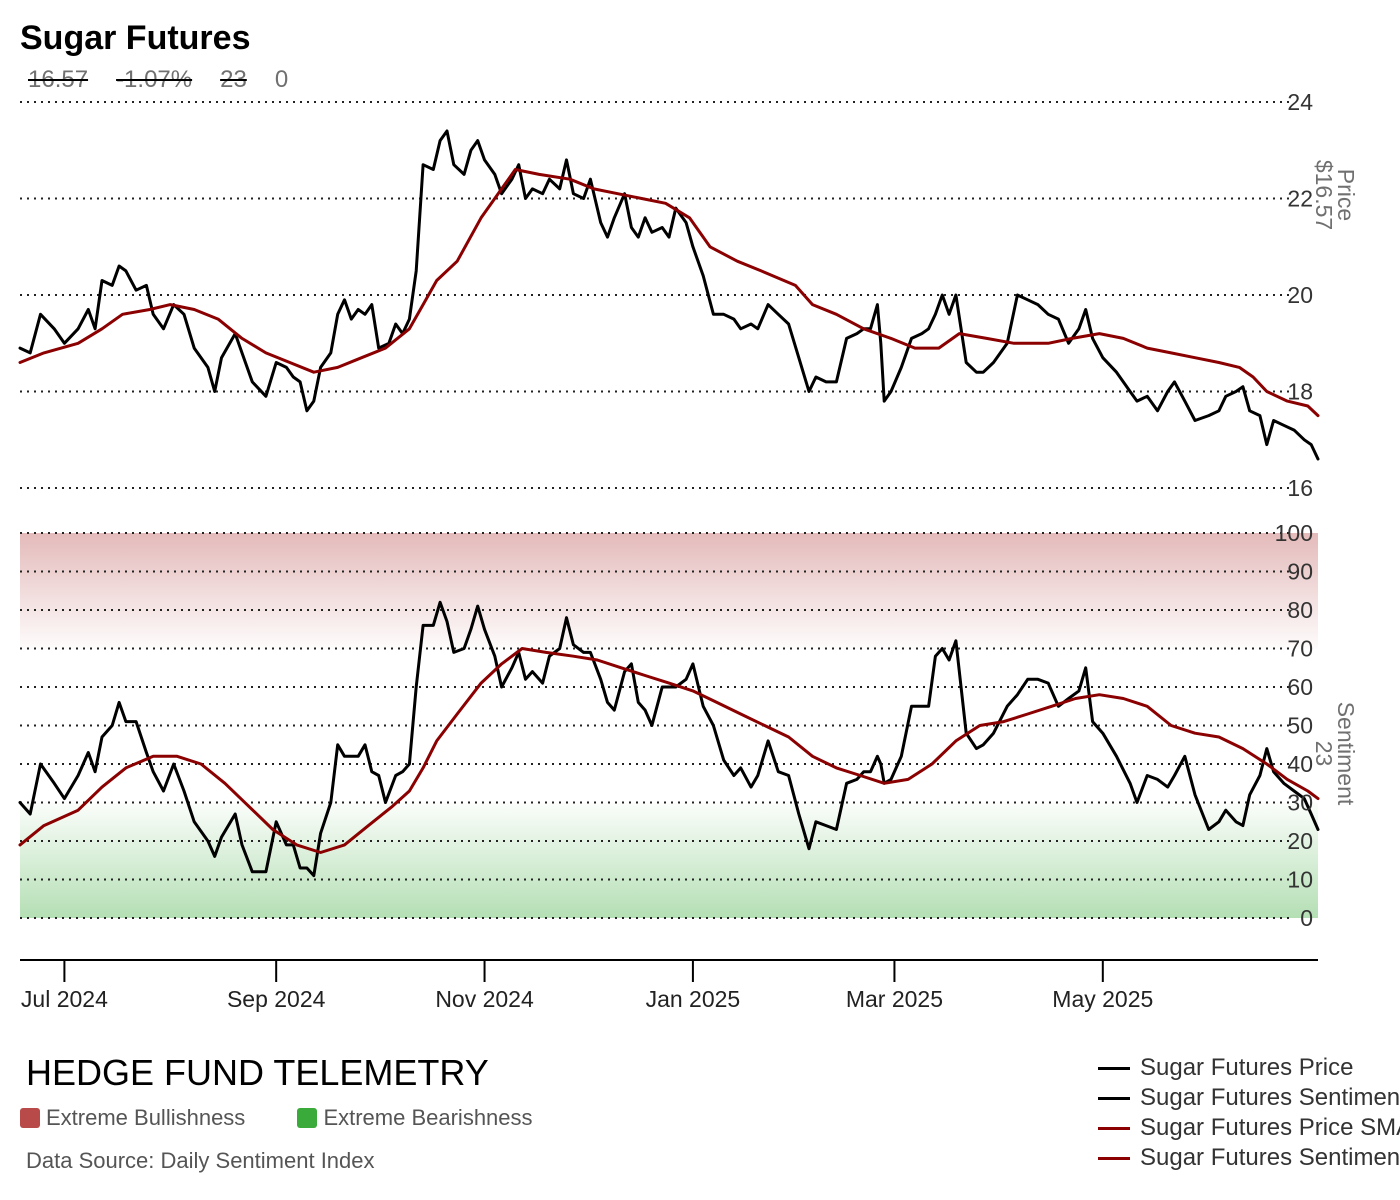  Describe the element at coordinates (1346, 754) in the screenshot. I see `y-axis-label: Sentiment` at that location.